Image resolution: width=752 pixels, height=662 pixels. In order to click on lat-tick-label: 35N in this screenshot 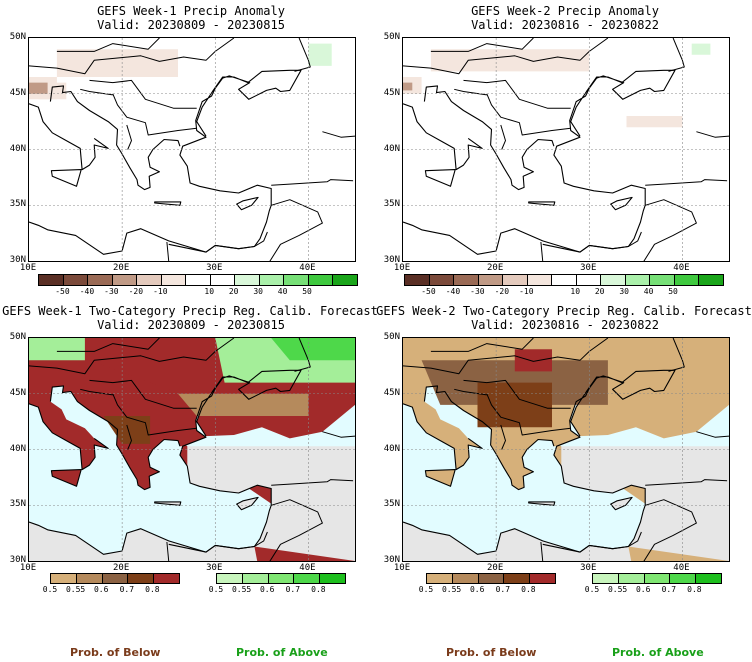, I will do `click(17, 504)`.